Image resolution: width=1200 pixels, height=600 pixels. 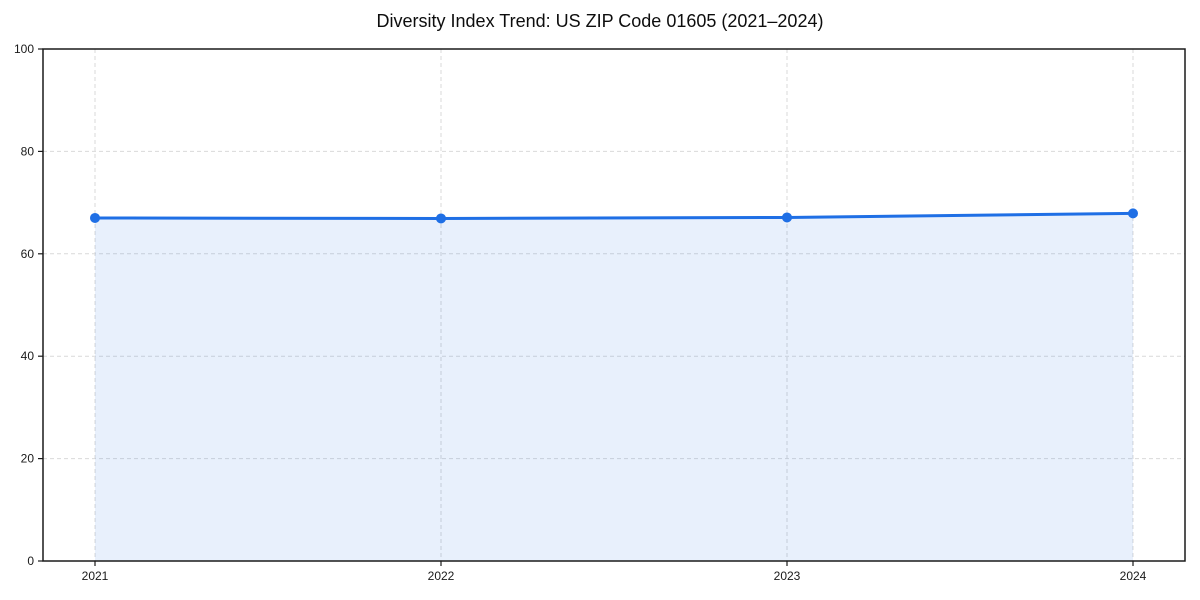 I want to click on data-point-2021, so click(x=95, y=217).